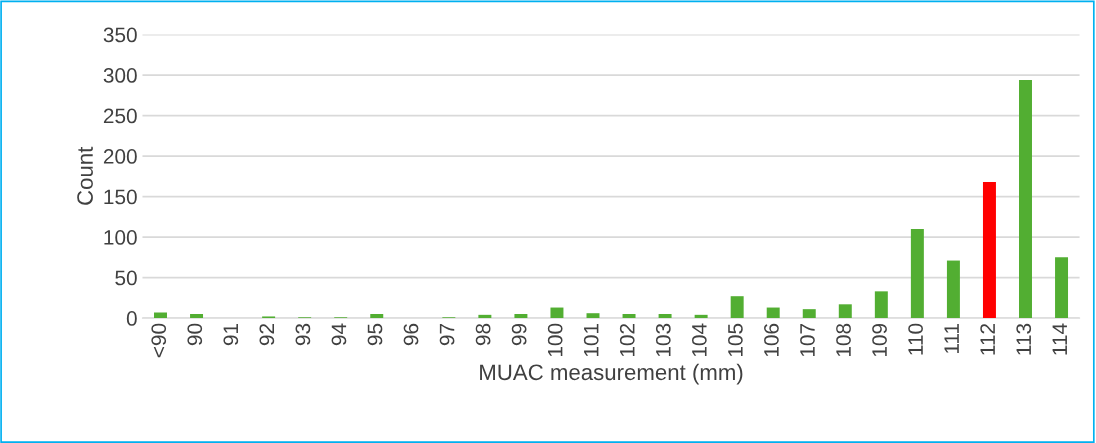  Describe the element at coordinates (519, 334) in the screenshot. I see `x-tick-label: 99` at that location.